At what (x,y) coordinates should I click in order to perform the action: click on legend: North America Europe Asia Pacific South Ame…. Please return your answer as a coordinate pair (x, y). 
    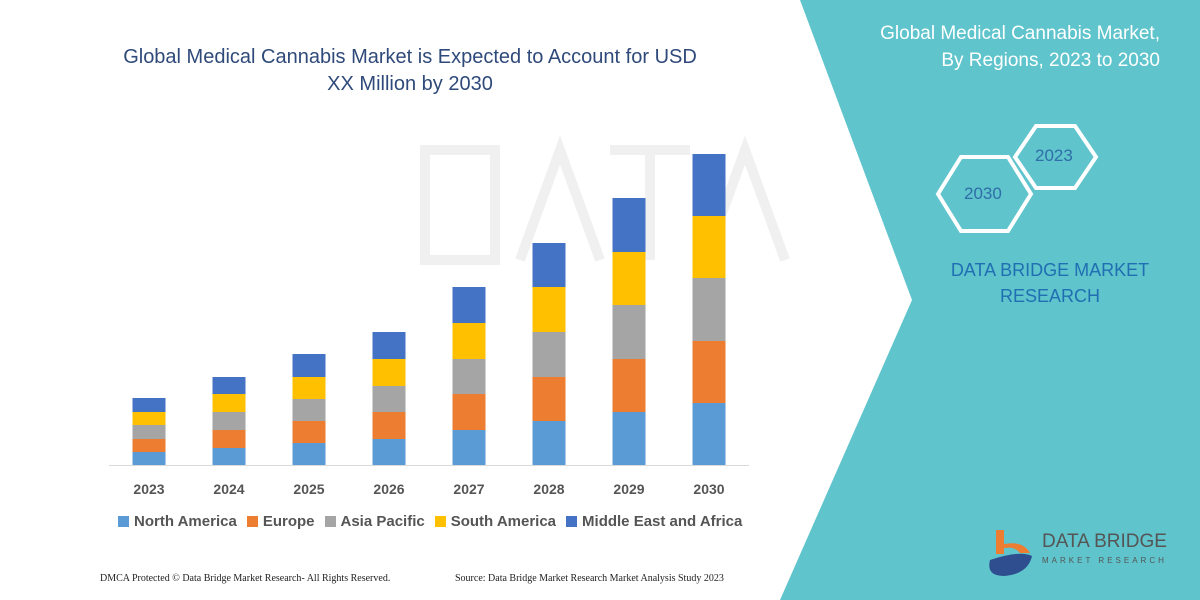
    Looking at the image, I should click on (430, 521).